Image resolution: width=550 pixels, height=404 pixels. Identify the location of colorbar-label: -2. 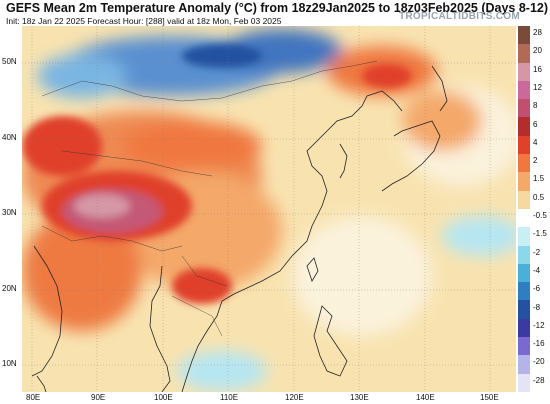
(537, 252).